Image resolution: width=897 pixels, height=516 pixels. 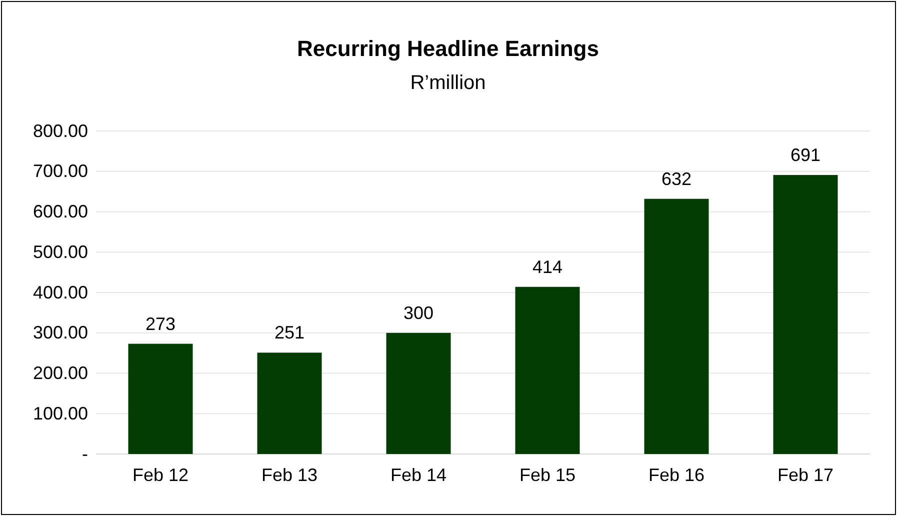 I want to click on y-tick-label: -, so click(x=85, y=454).